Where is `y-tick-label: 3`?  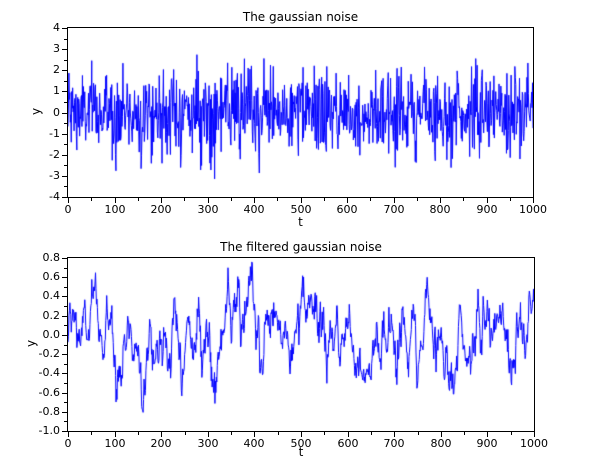
y-tick-label: 3 is located at coordinates (56, 48).